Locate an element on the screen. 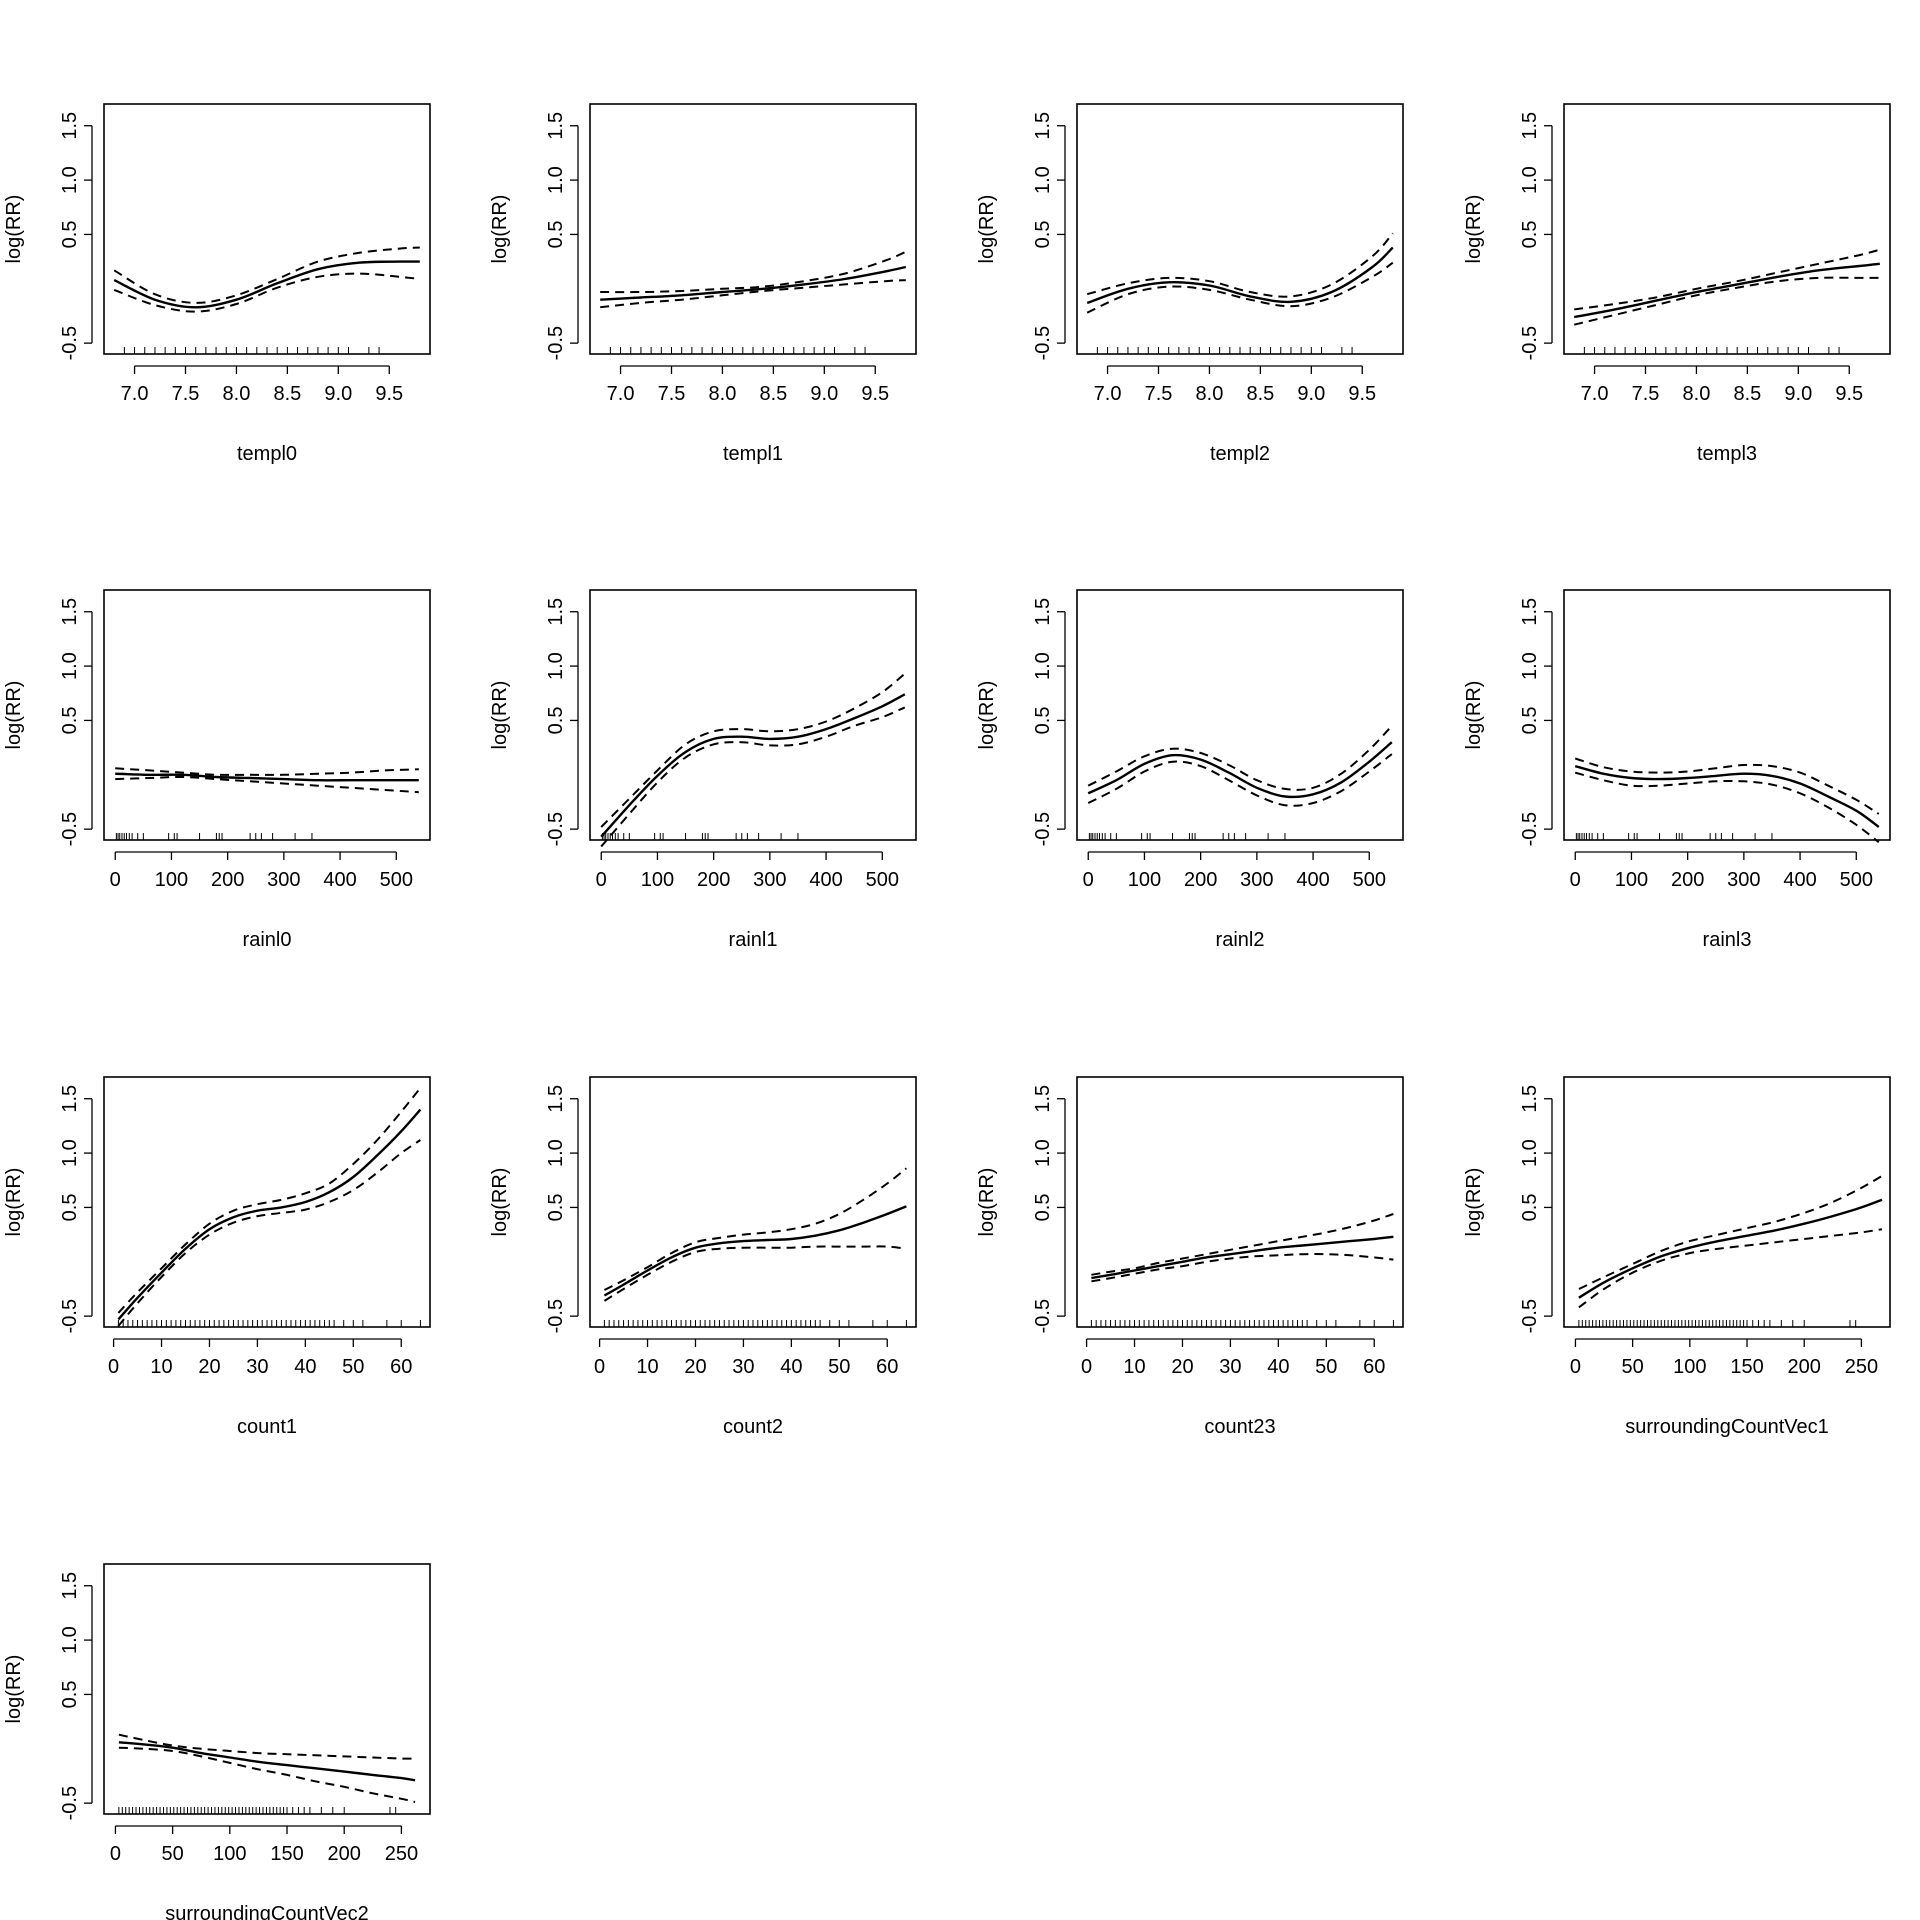 Image resolution: width=1920 pixels, height=1920 pixels. x-axis-title: surroundingCountVec1 is located at coordinates (1726, 1427).